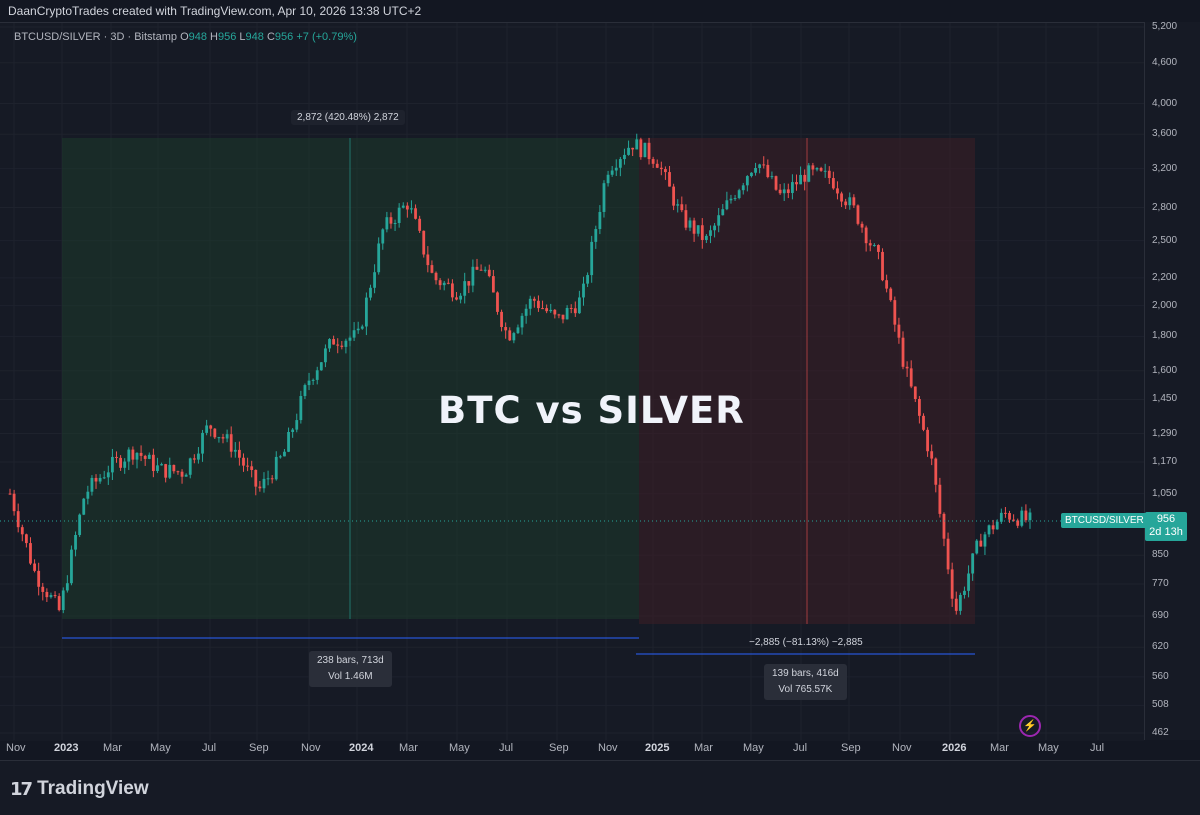  What do you see at coordinates (1165, 305) in the screenshot?
I see `price-axis-label: 2,000` at bounding box center [1165, 305].